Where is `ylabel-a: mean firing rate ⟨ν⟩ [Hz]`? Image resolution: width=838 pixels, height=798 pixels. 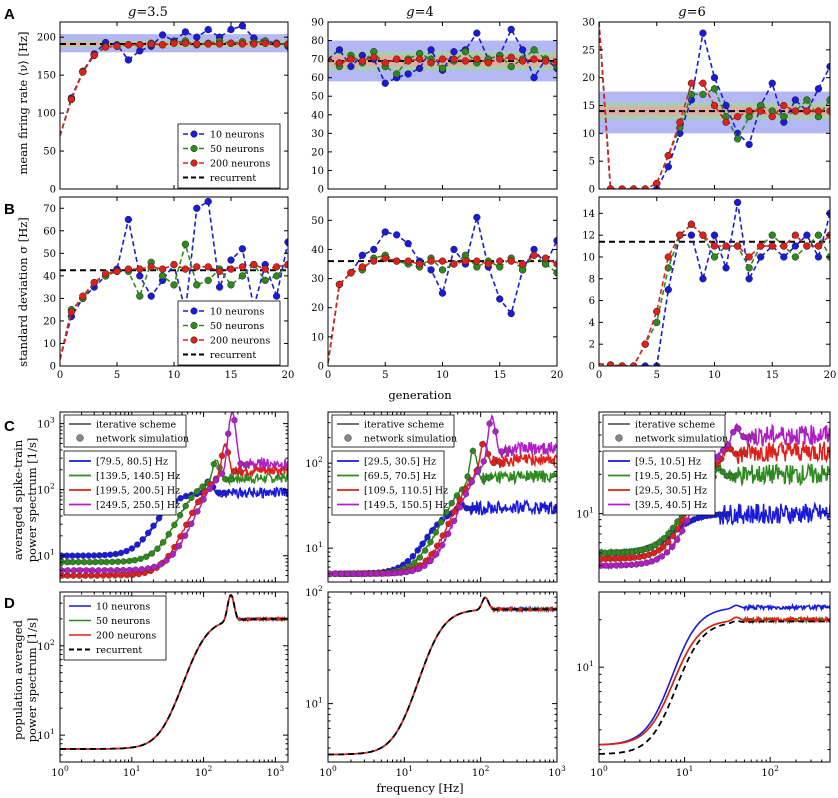
ylabel-a: mean firing rate ⟨ν⟩ [Hz] is located at coordinates (23, 102).